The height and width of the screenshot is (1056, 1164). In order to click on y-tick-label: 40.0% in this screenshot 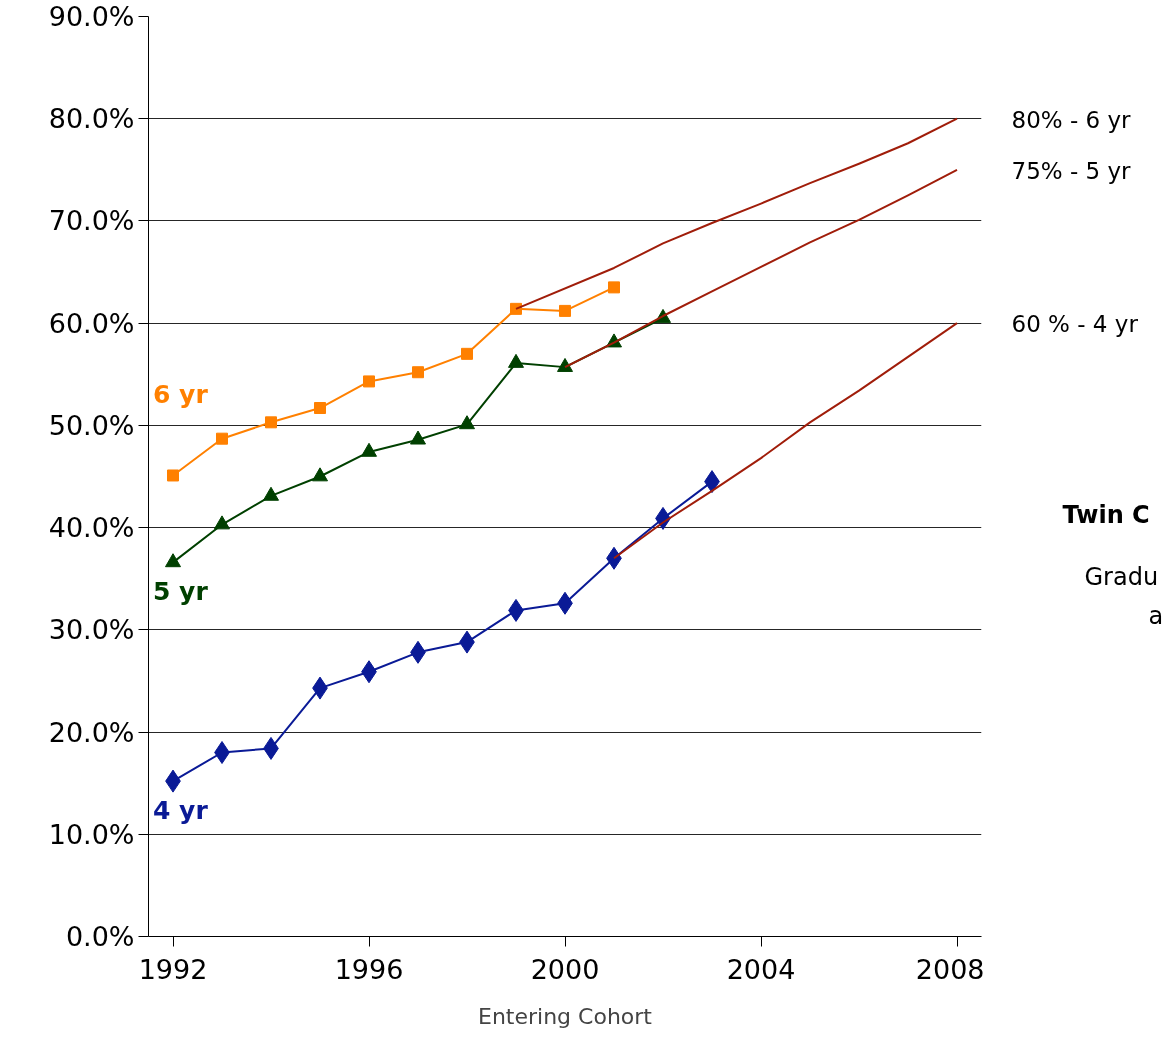, I will do `click(91, 528)`.